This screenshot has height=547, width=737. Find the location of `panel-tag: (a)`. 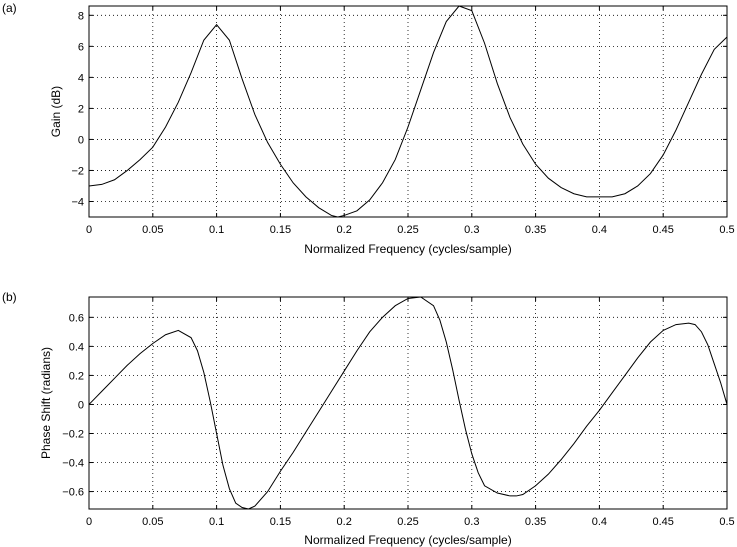

panel-tag: (a) is located at coordinates (9, 8).